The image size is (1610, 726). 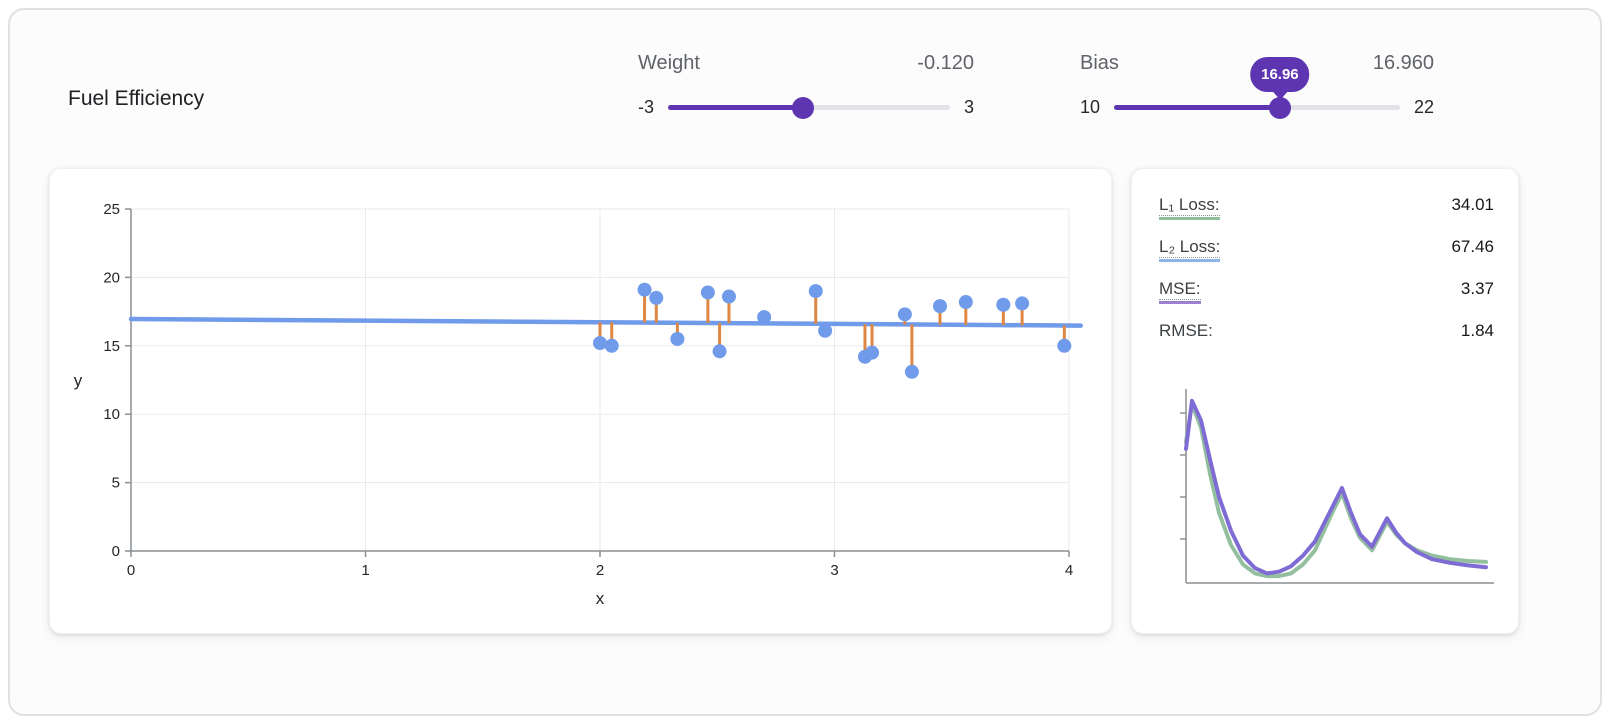 What do you see at coordinates (1326, 207) in the screenshot?
I see `loss-row-l1: L₁ Loss: 34.01` at bounding box center [1326, 207].